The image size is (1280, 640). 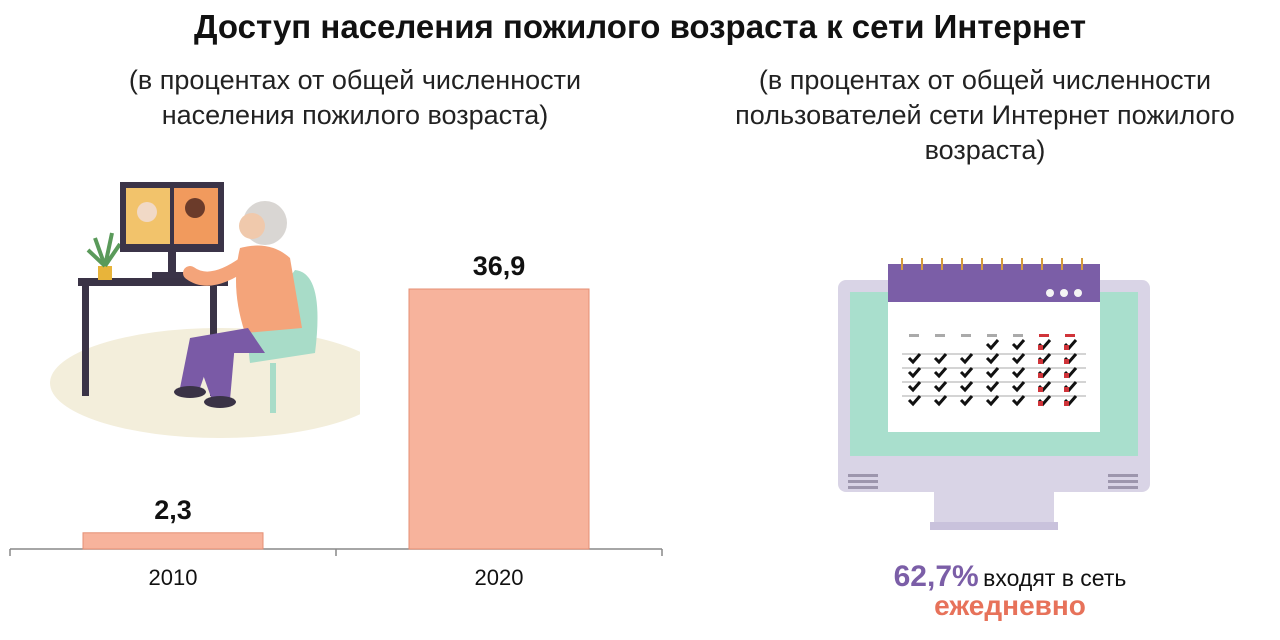 I want to click on x-tick-label-2010: 2010, so click(x=173, y=577).